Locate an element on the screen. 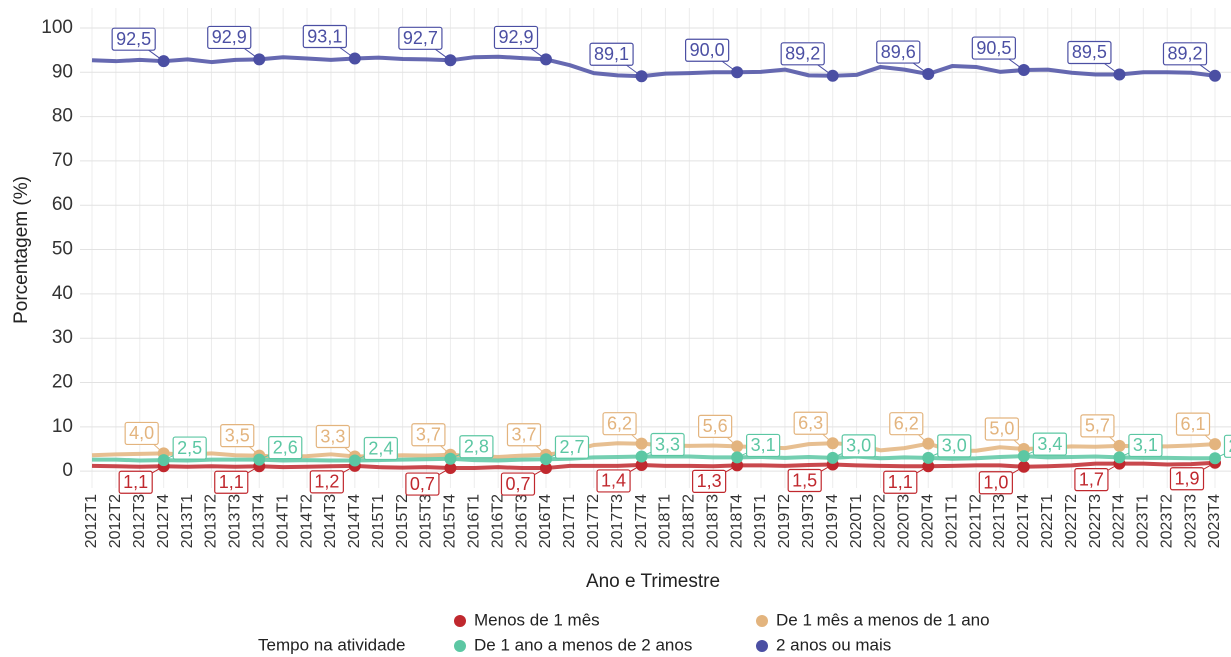  data-label-group: 0,7 is located at coordinates (518, 484).